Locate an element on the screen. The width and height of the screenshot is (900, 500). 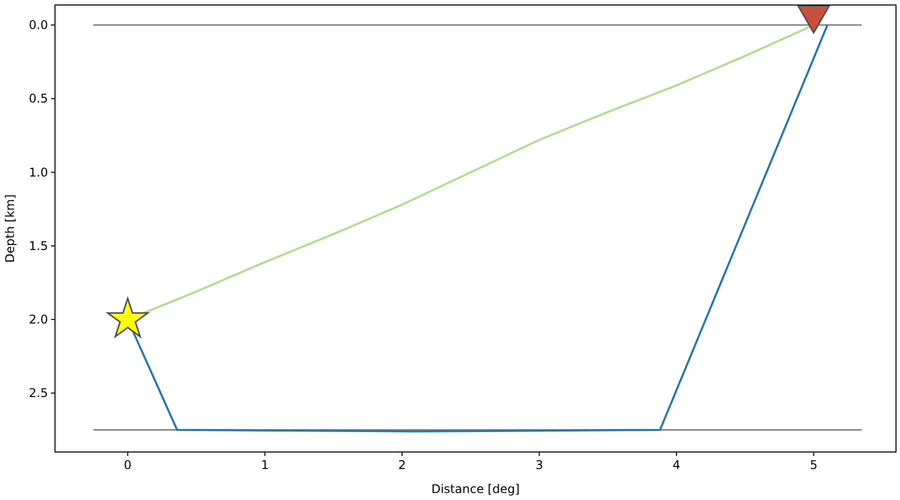
x-tick-label: 2 is located at coordinates (402, 465).